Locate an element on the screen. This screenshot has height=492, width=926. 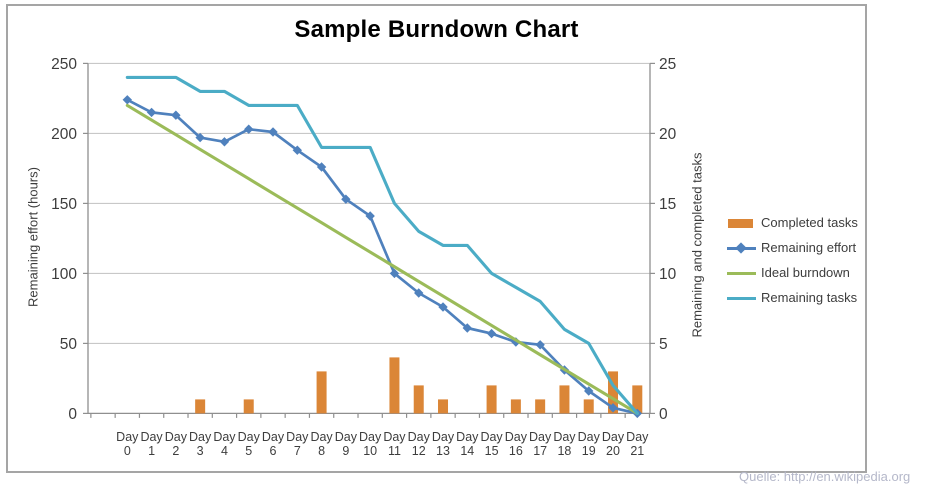
svg-text: 1 is located at coordinates (151, 451).